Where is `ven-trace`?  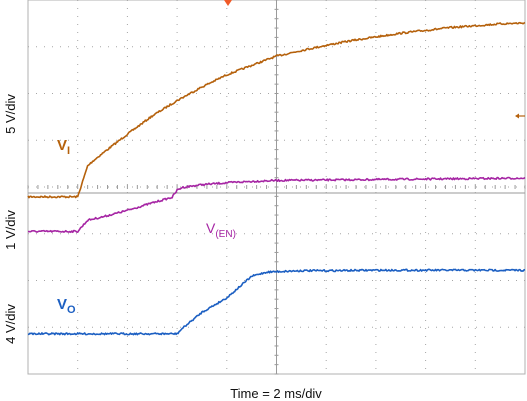 ven-trace is located at coordinates (276, 205).